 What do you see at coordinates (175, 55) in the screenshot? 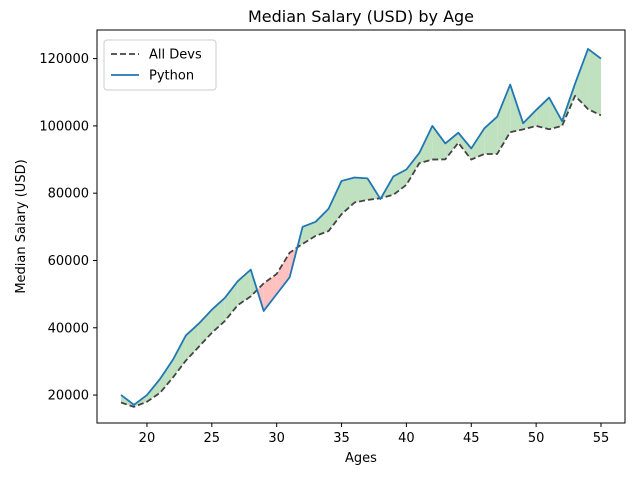
I see `legend-label-all-devs: All Devs` at bounding box center [175, 55].